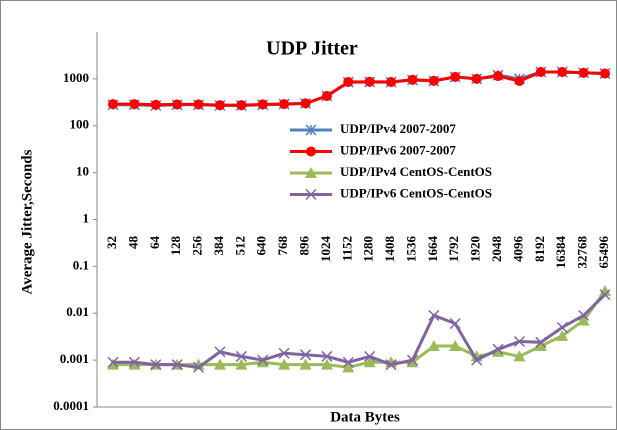  I want to click on series-line, so click(360, 331).